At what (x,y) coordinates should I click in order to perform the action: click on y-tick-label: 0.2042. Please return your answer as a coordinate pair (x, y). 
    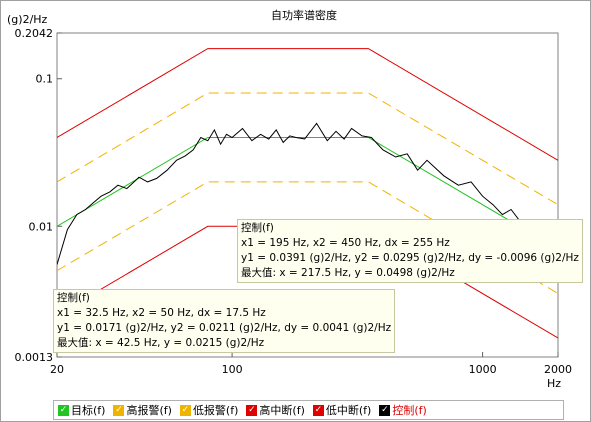
    Looking at the image, I should click on (34, 33).